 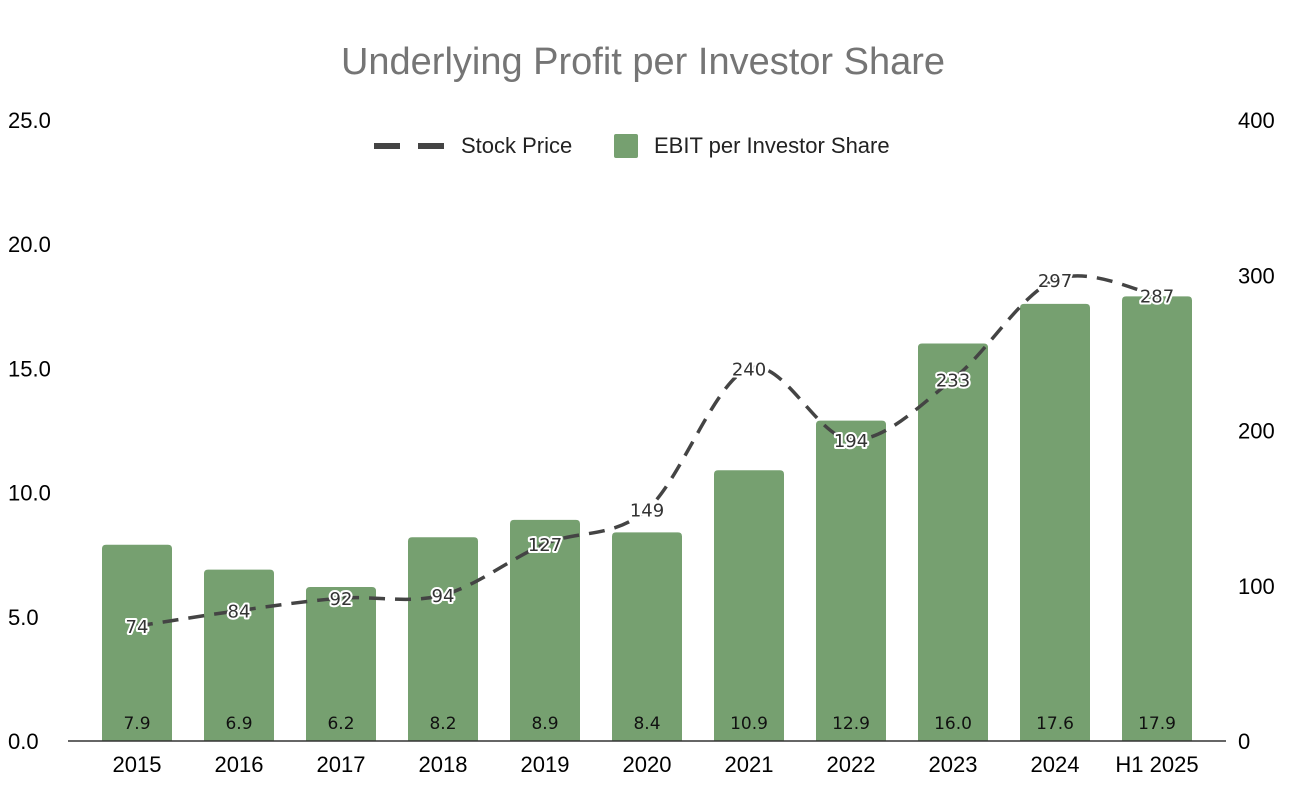 What do you see at coordinates (137, 642) in the screenshot?
I see `bar-2015` at bounding box center [137, 642].